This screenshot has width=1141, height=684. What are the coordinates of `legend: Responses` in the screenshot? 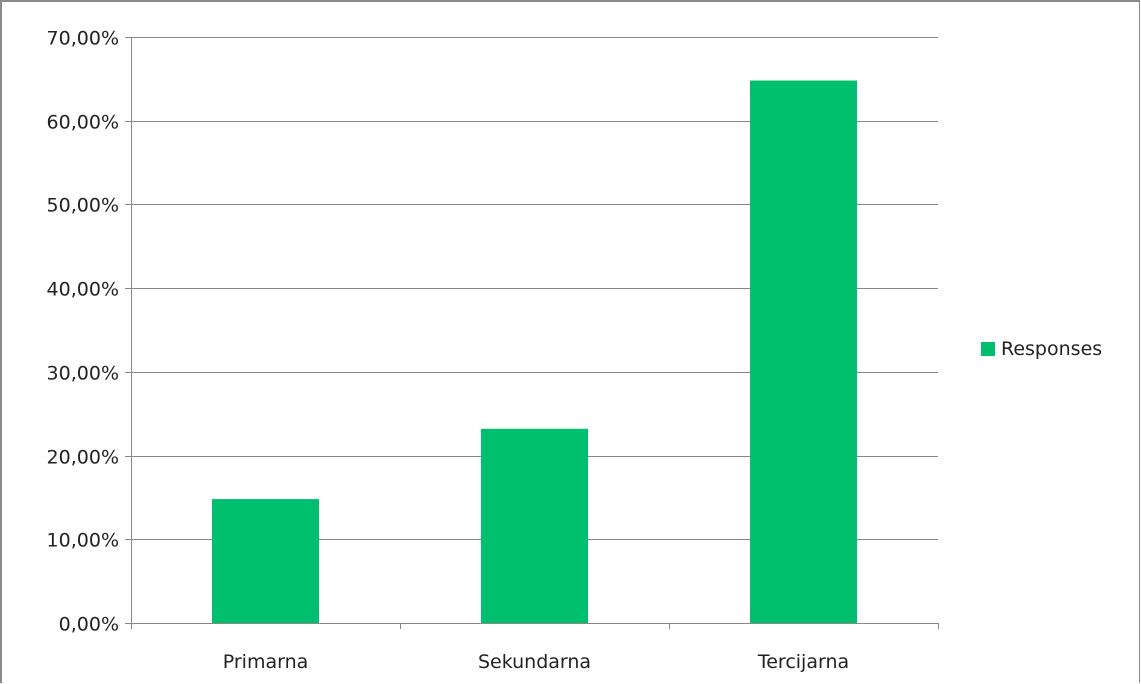 It's located at (1041, 349).